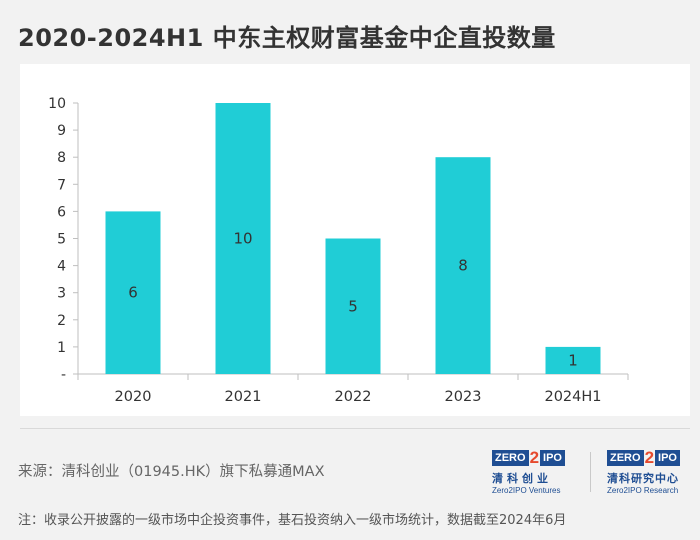 The width and height of the screenshot is (700, 540). I want to click on data-label-2024H1: 1, so click(573, 360).